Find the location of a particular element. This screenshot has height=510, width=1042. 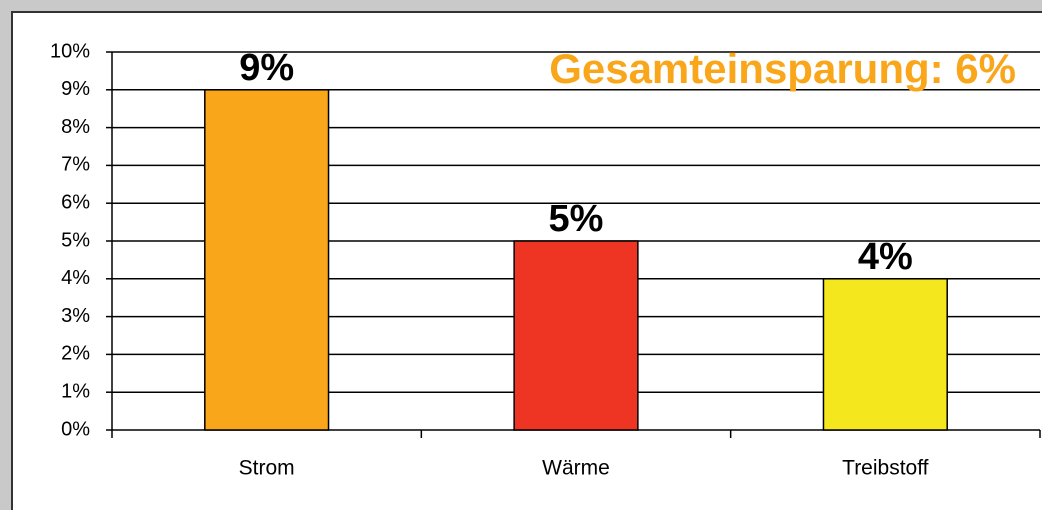

y-tick-label: 7% is located at coordinates (75, 165).